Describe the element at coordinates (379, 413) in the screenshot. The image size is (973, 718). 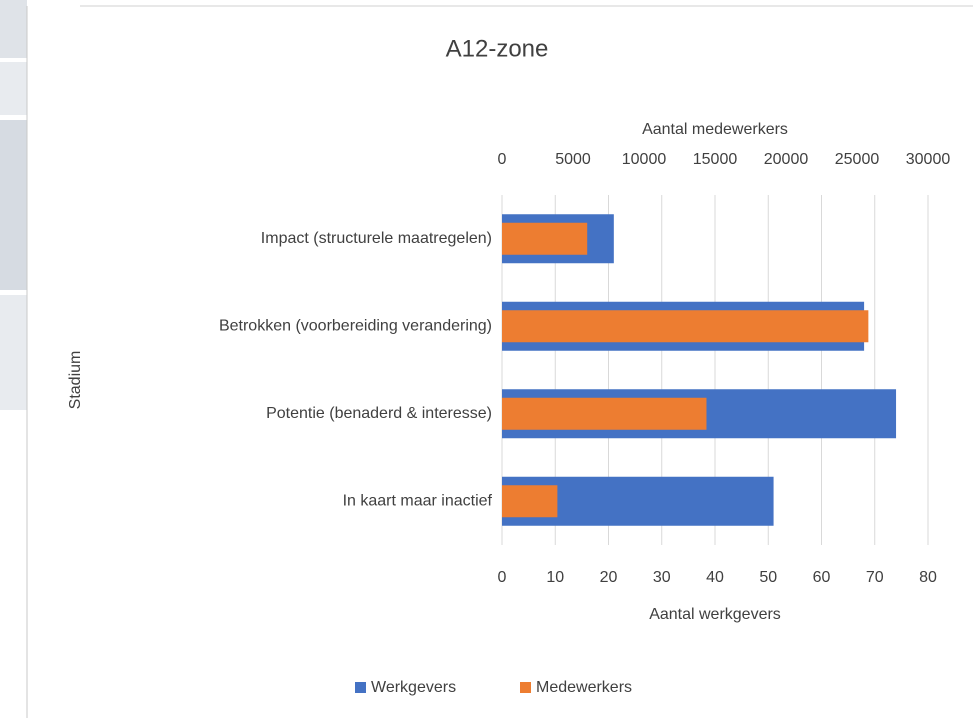
I see `y-tick-label: Potentie (benaderd & interesse)` at that location.